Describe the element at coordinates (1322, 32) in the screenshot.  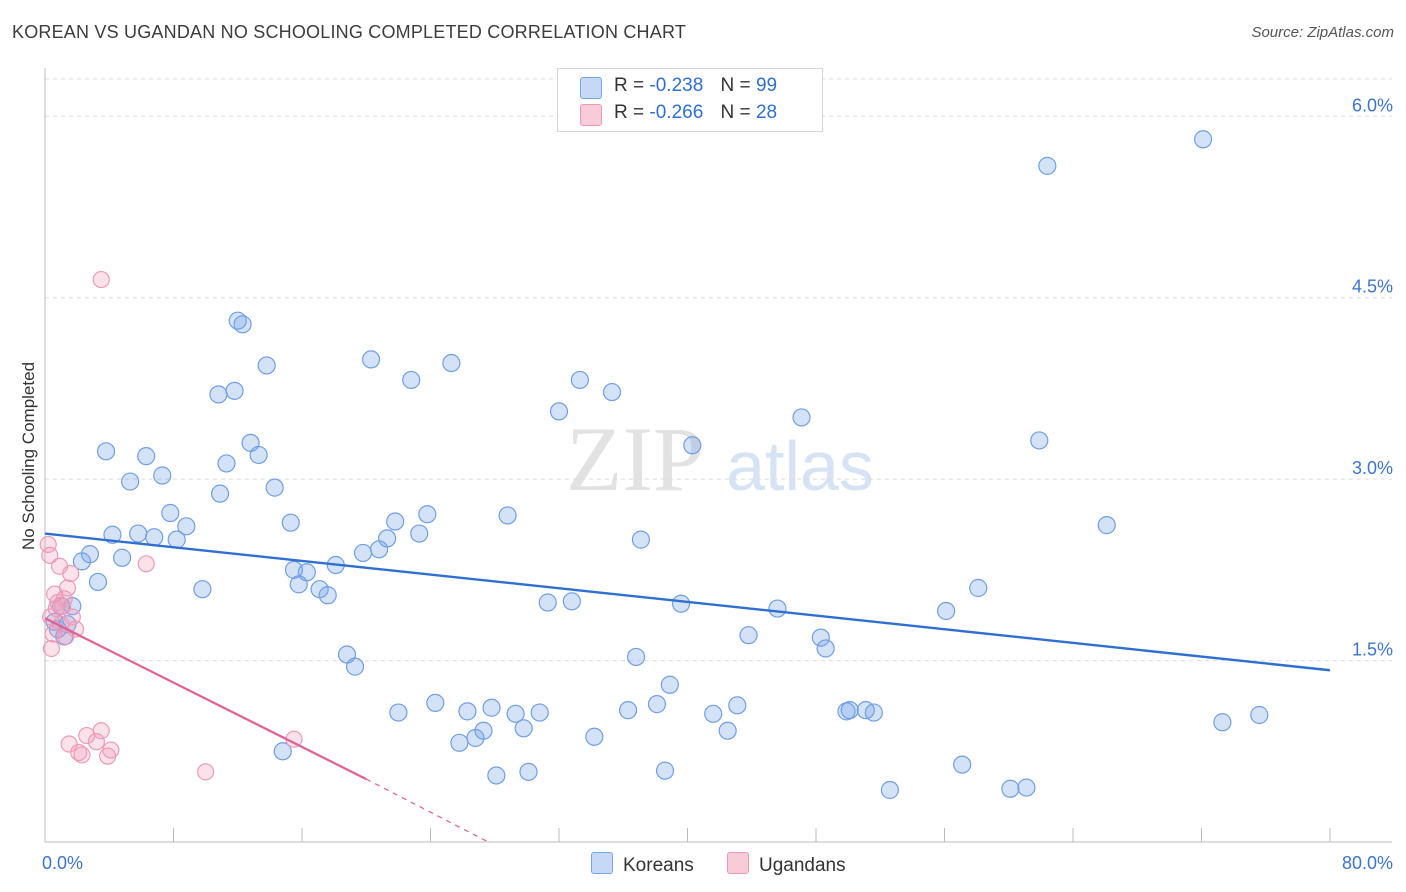
I see `source-label: Source: ZipAtlas.com` at that location.